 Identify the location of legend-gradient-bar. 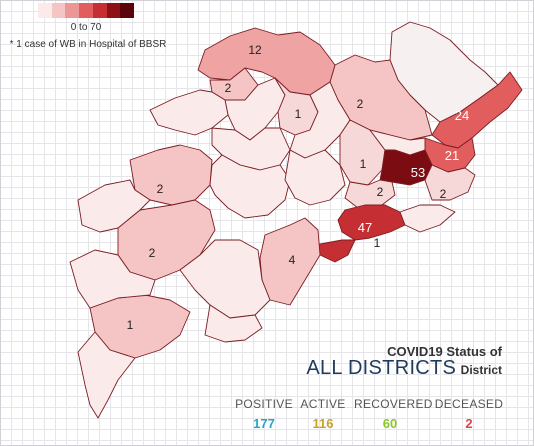
(86, 10).